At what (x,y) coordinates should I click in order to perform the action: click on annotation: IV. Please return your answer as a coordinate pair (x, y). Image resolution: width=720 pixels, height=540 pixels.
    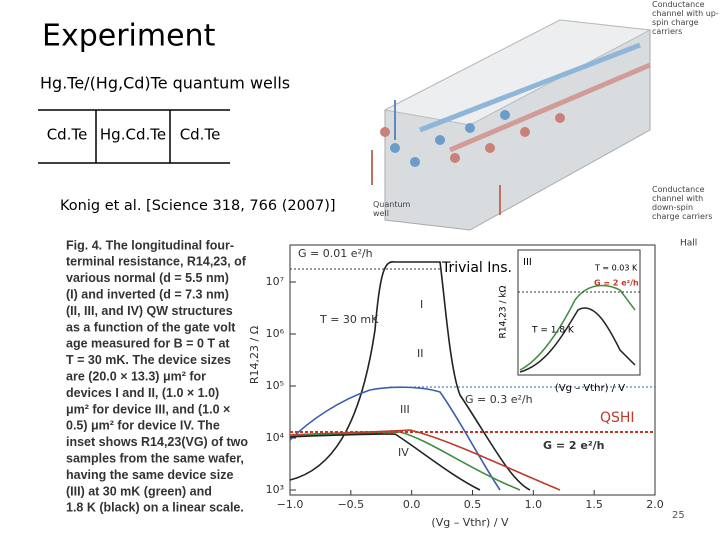
    Looking at the image, I should click on (403, 452).